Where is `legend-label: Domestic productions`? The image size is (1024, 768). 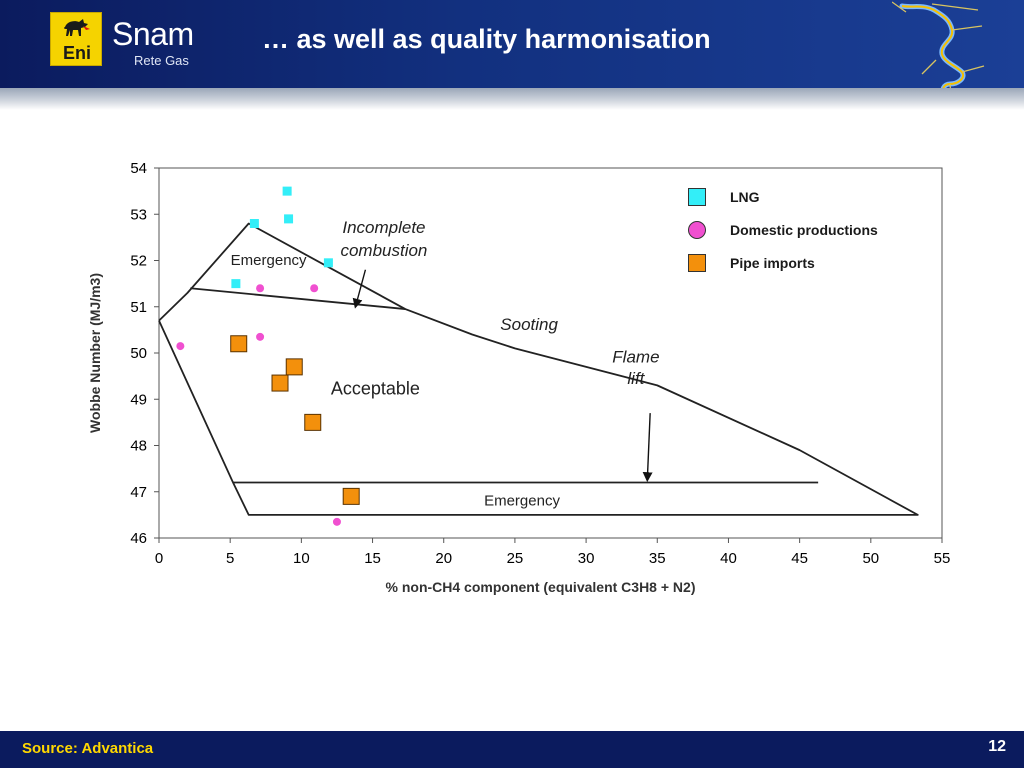 legend-label: Domestic productions is located at coordinates (804, 230).